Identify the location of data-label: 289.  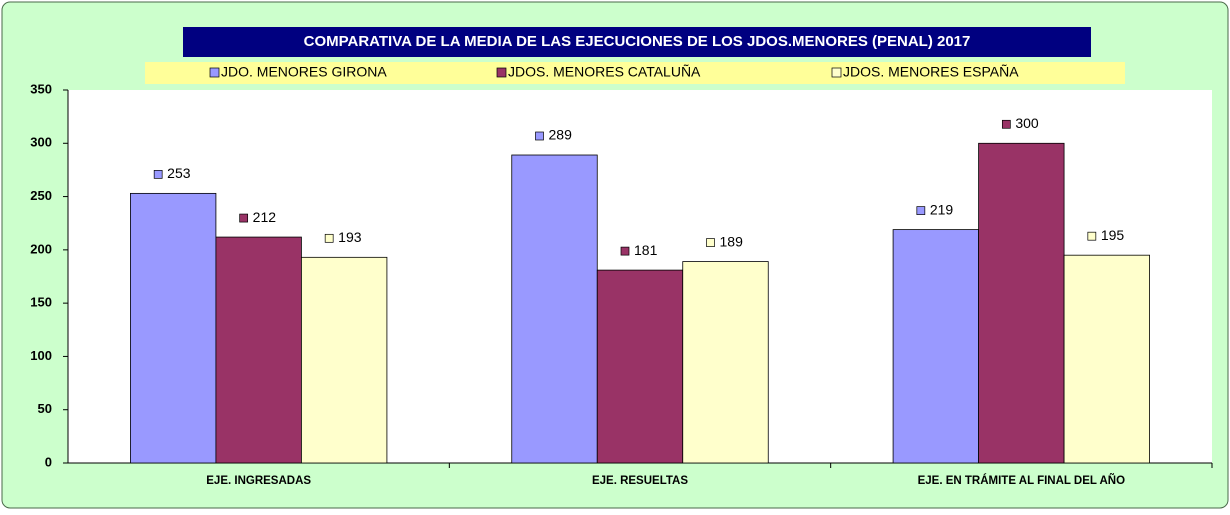
(561, 135).